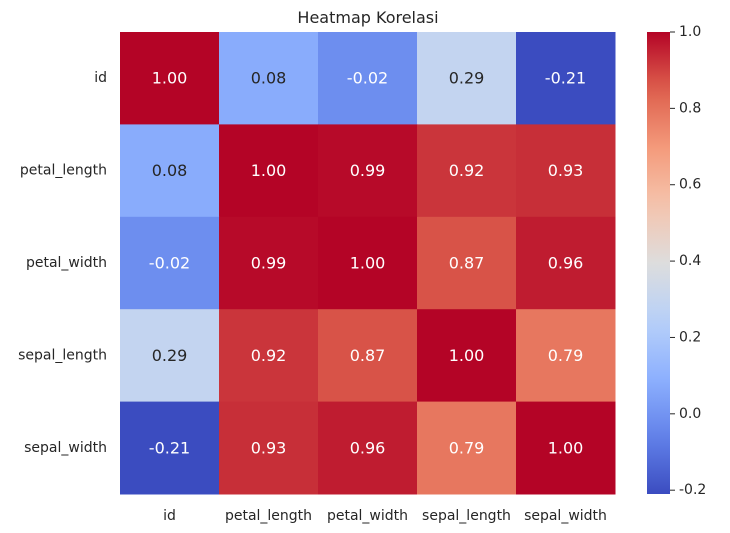 This screenshot has height=533, width=730. I want to click on colorbar-tick-label: 0.0, so click(690, 414).